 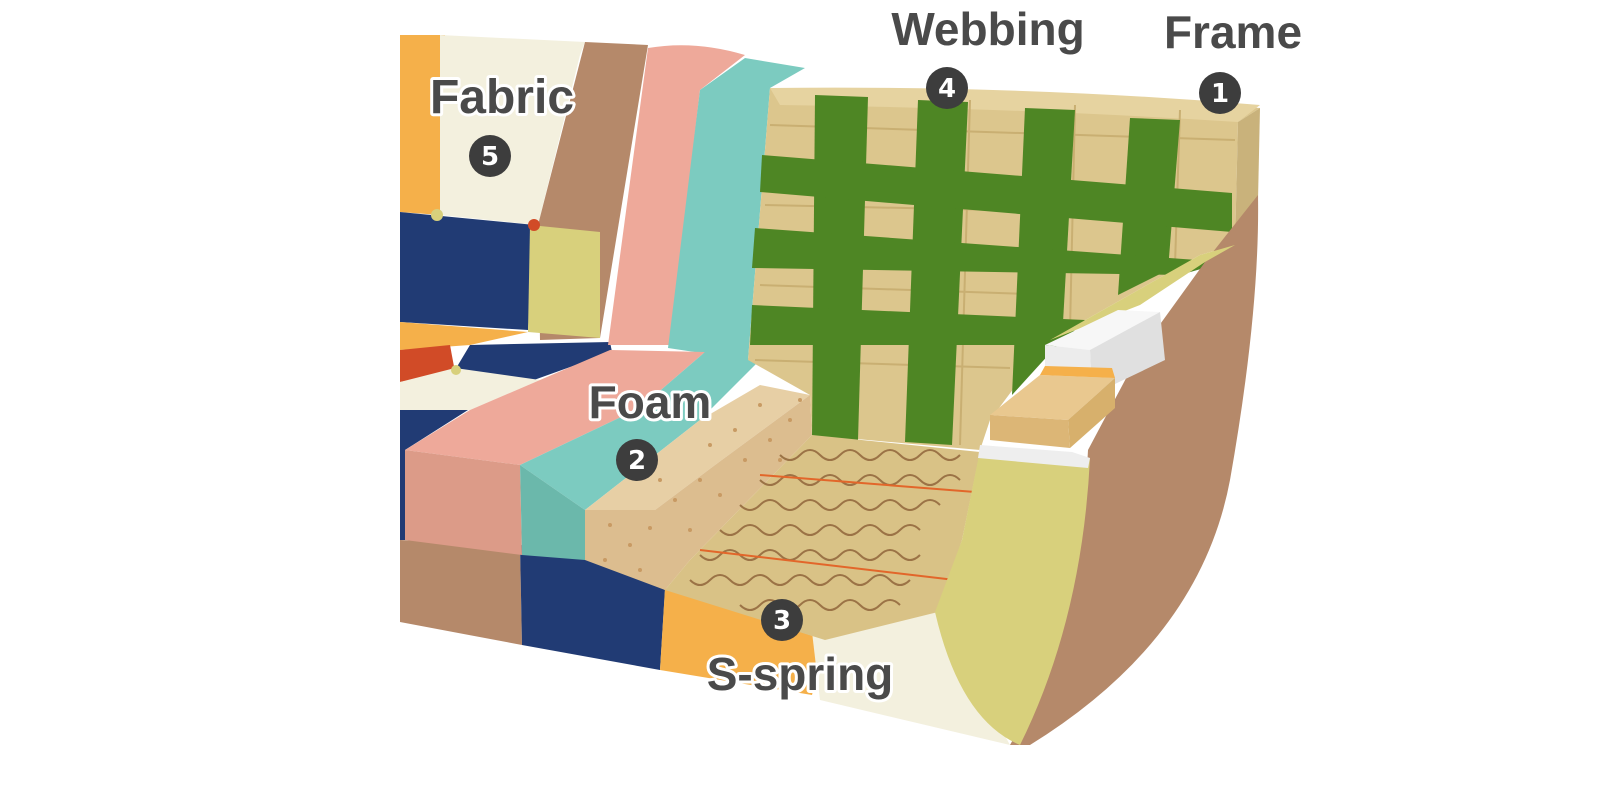 I want to click on spring-cross-wires, so click(x=837, y=527).